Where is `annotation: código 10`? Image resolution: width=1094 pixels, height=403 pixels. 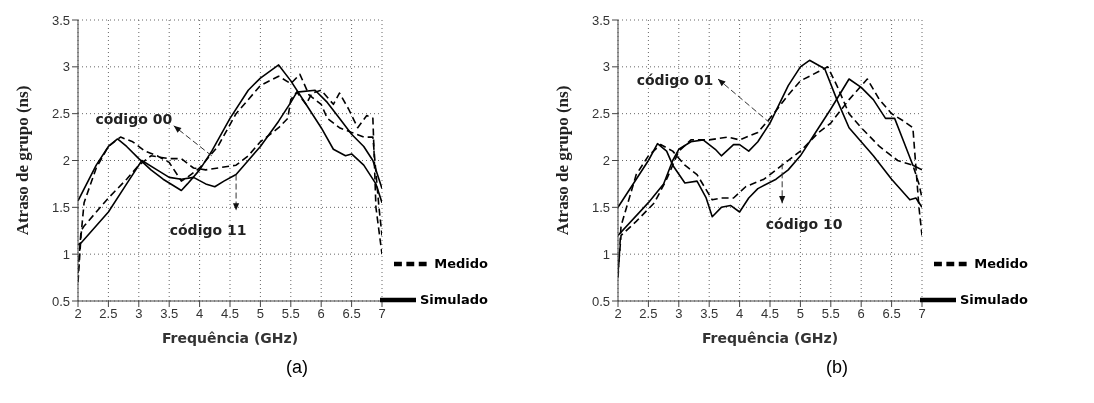 annotation: código 10 is located at coordinates (804, 224).